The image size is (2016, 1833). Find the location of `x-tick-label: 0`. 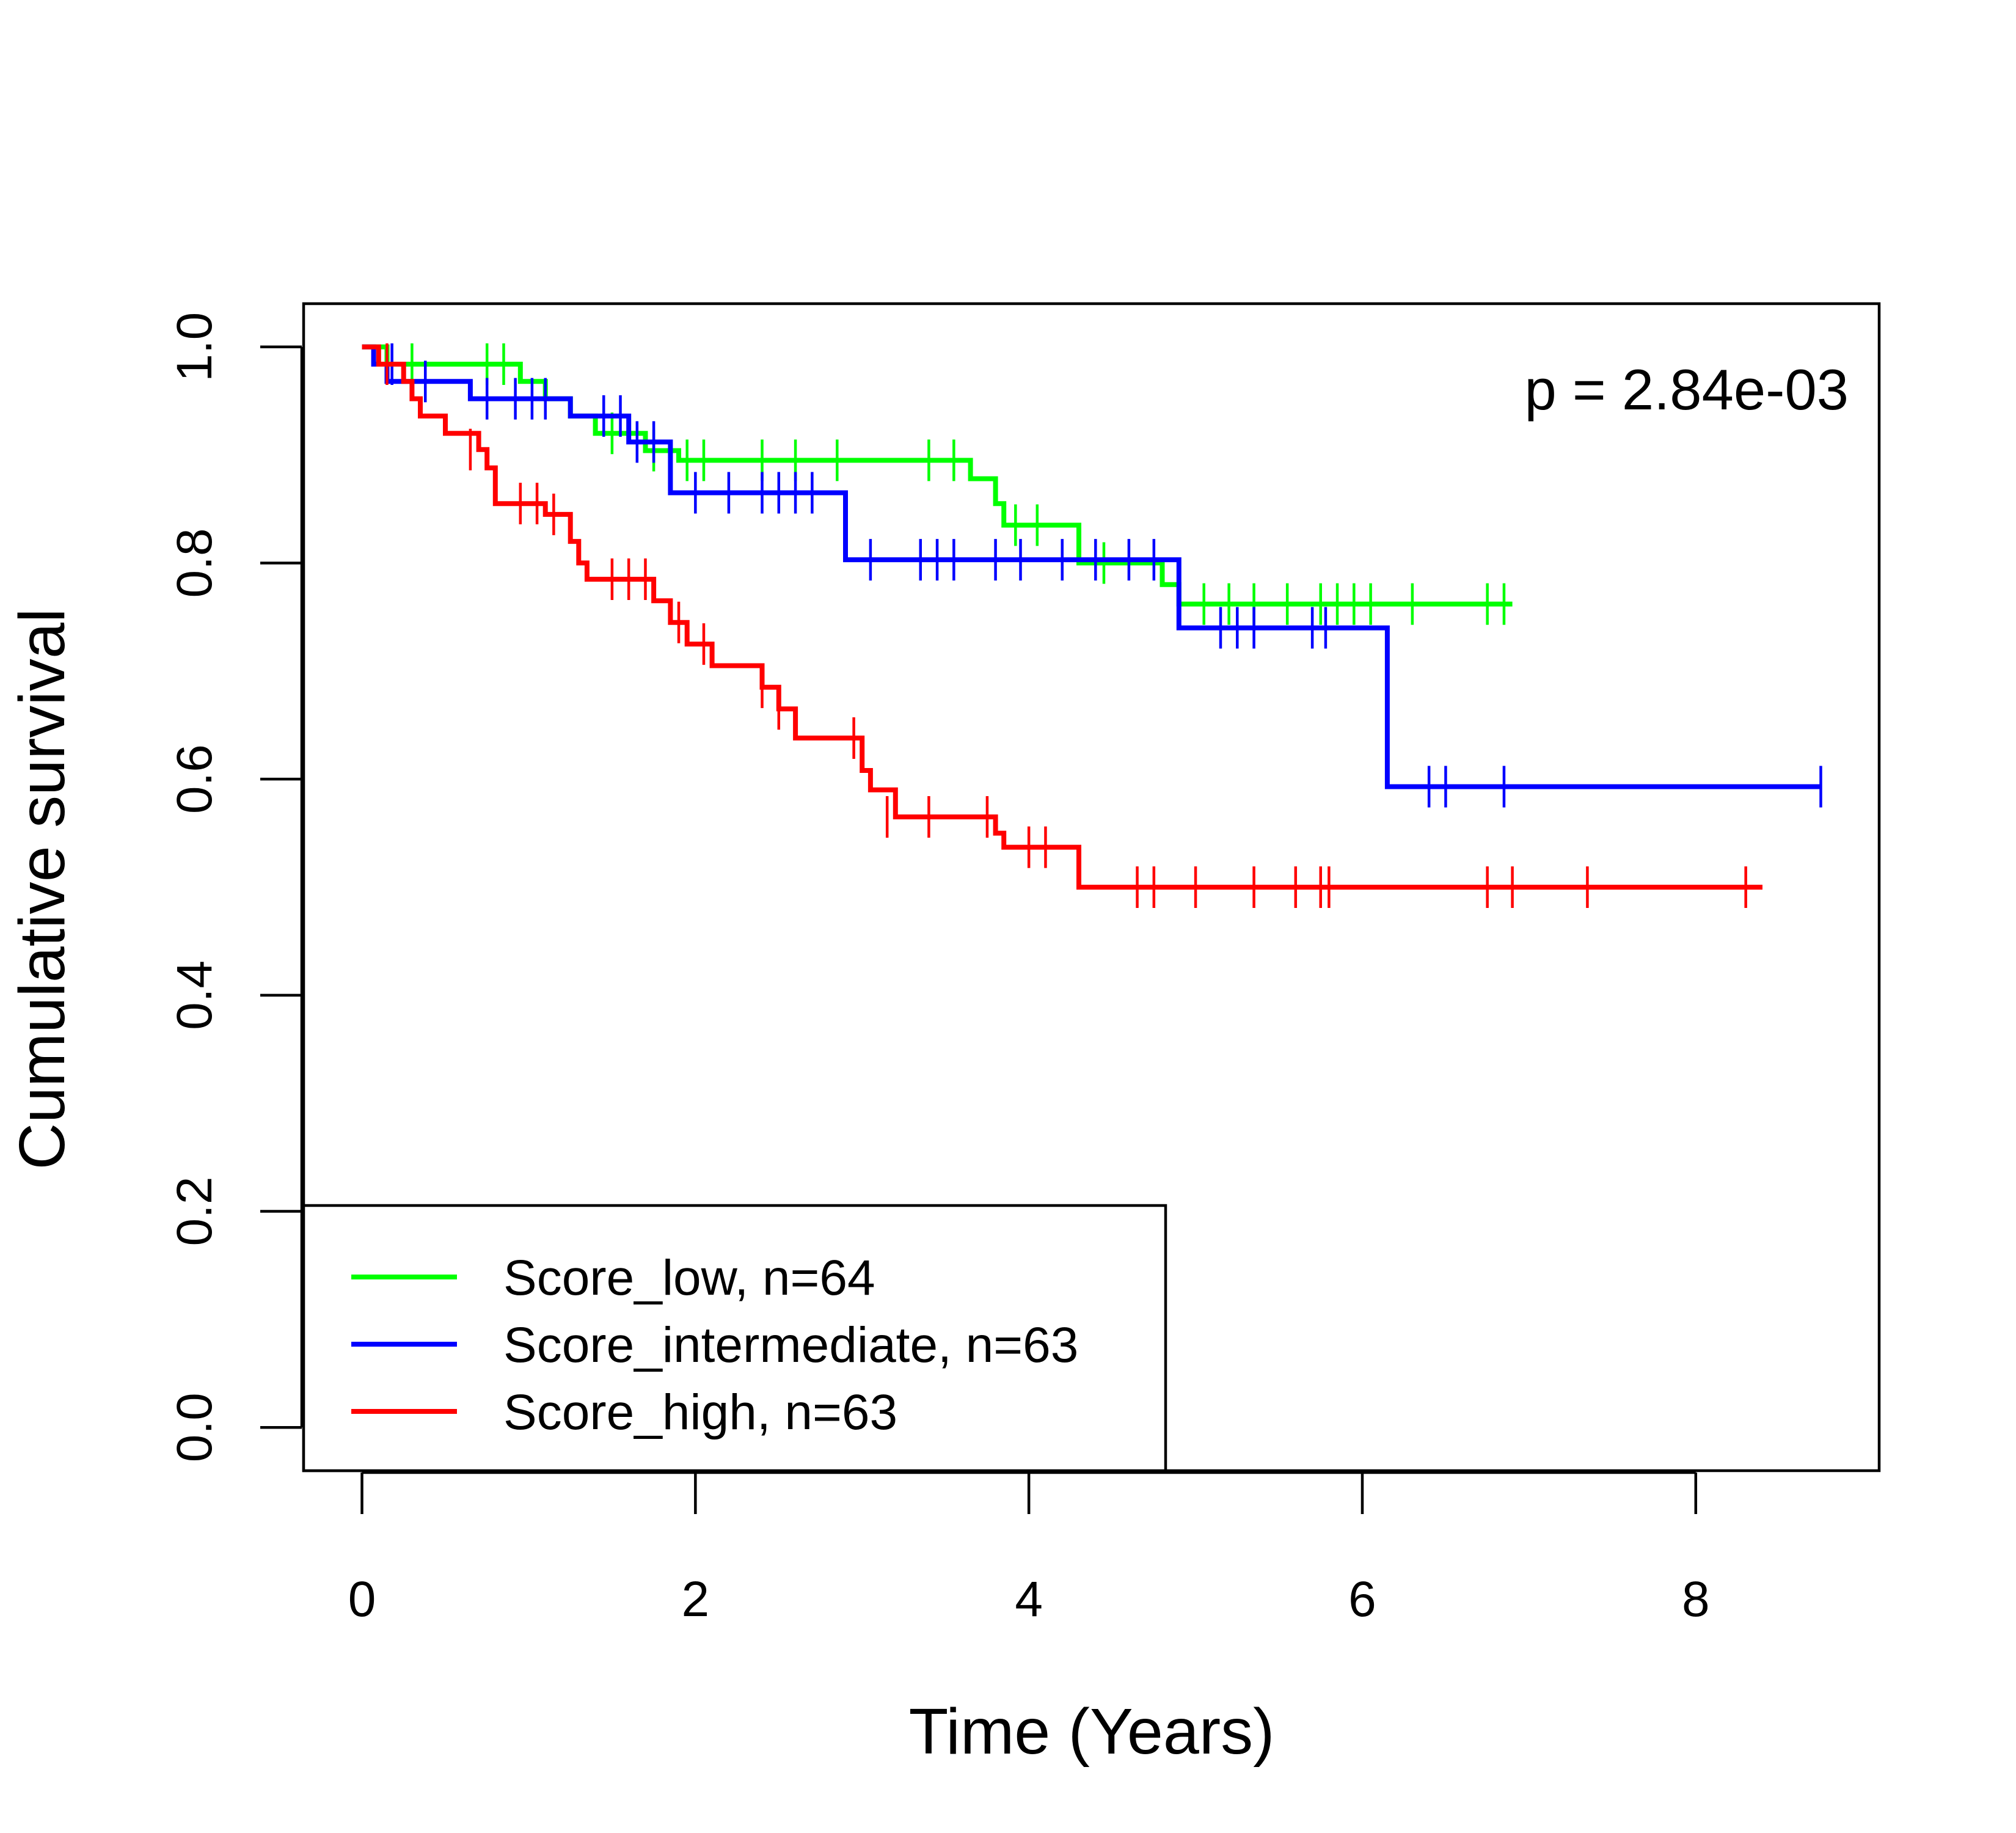

x-tick-label: 0 is located at coordinates (362, 1599).